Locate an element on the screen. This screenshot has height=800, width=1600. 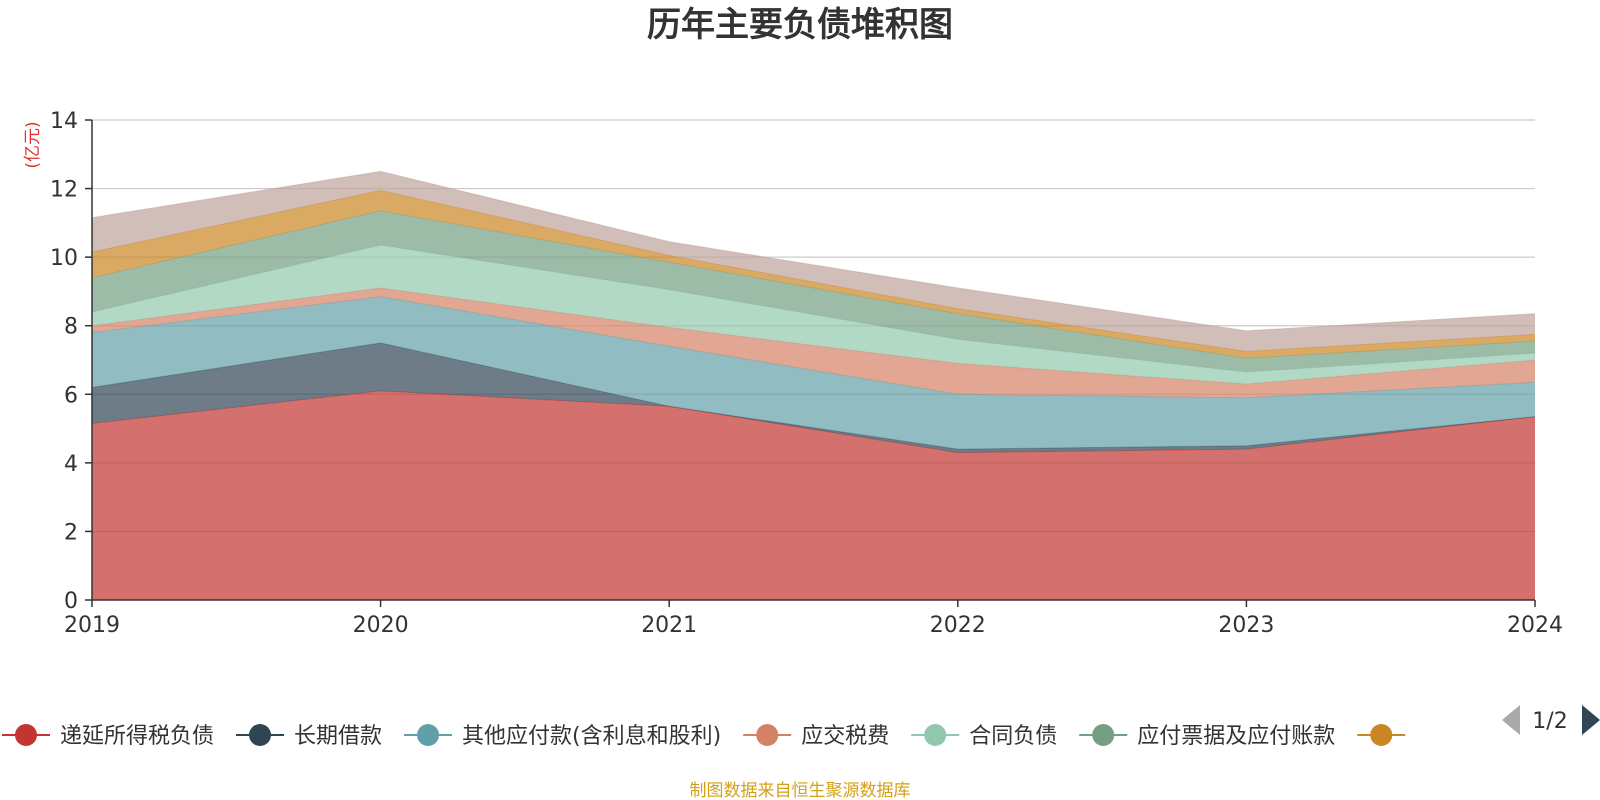
legend-item: 合同负债 is located at coordinates (984, 736).